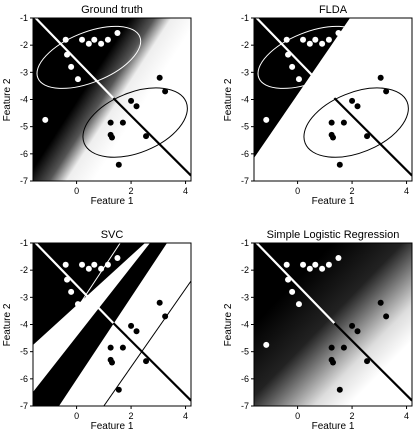 This screenshot has width=418, height=435. What do you see at coordinates (100, 324) in the screenshot?
I see `svc-margin-band` at bounding box center [100, 324].